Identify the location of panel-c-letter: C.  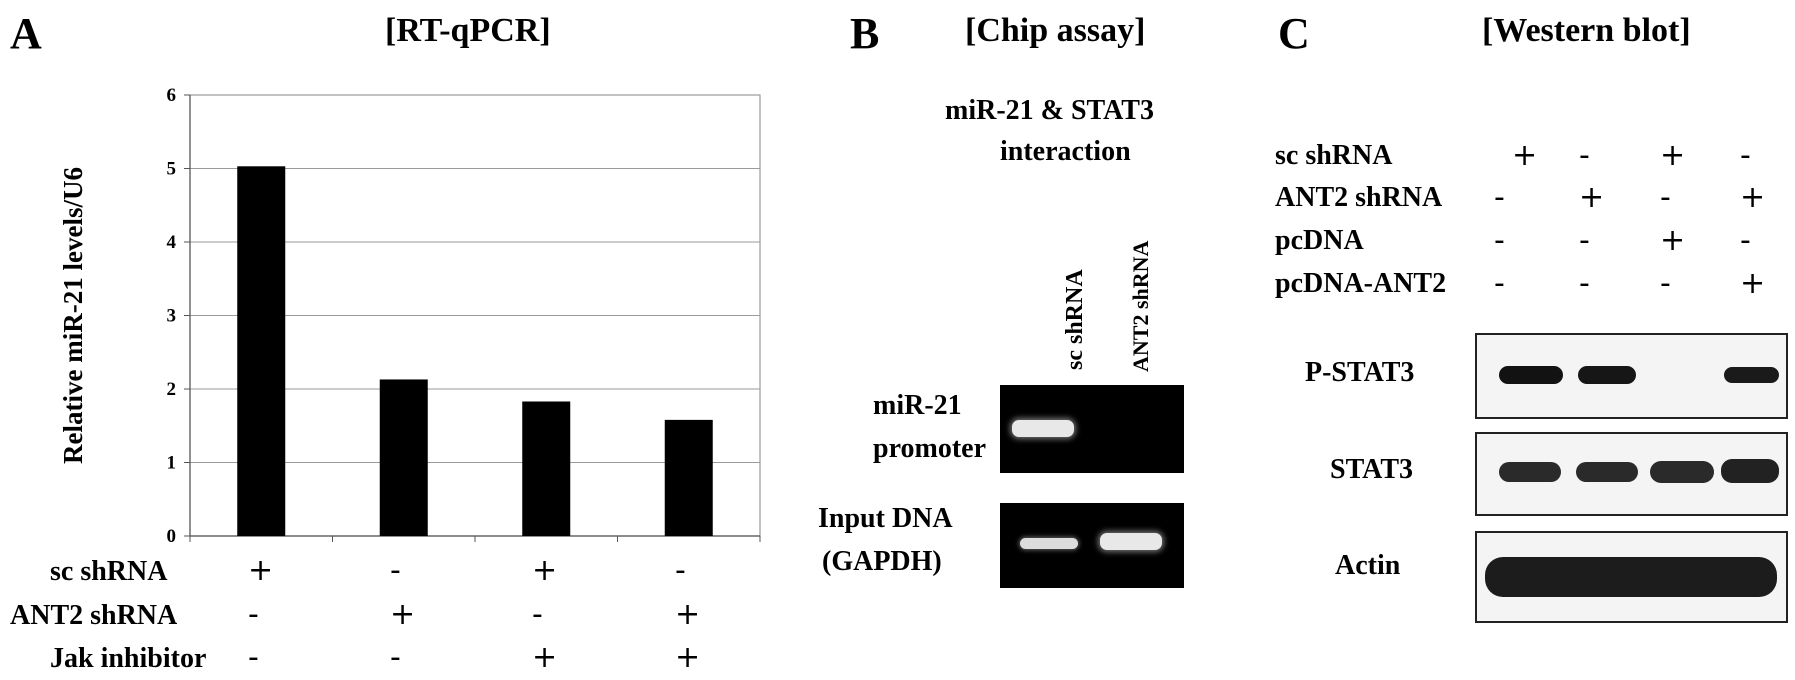
(1294, 33).